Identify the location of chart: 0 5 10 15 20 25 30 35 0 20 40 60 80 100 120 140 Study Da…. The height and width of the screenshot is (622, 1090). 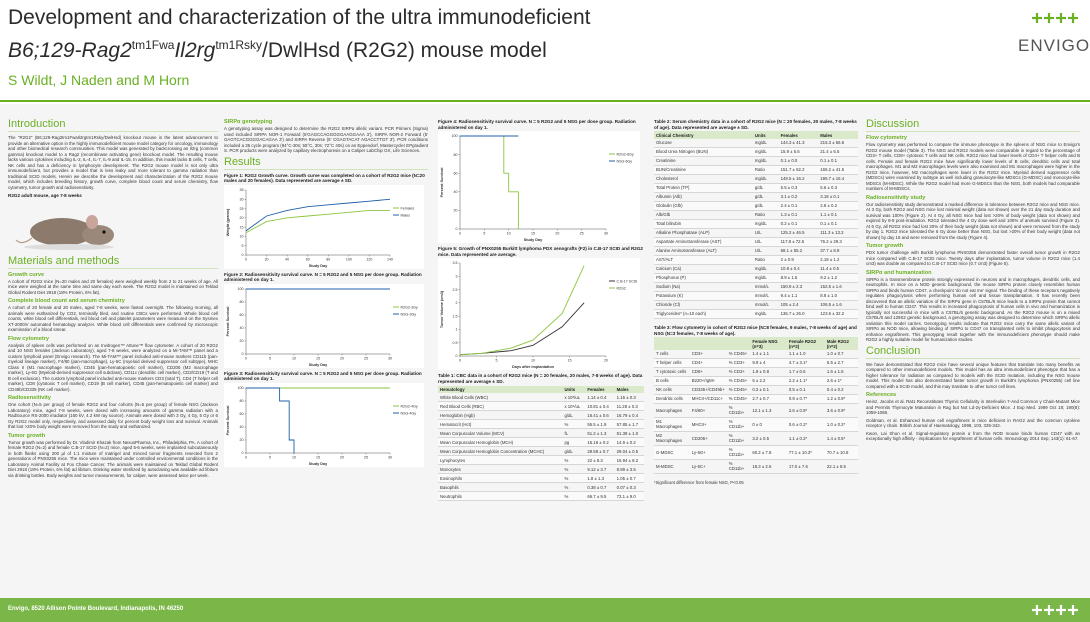
(324, 226).